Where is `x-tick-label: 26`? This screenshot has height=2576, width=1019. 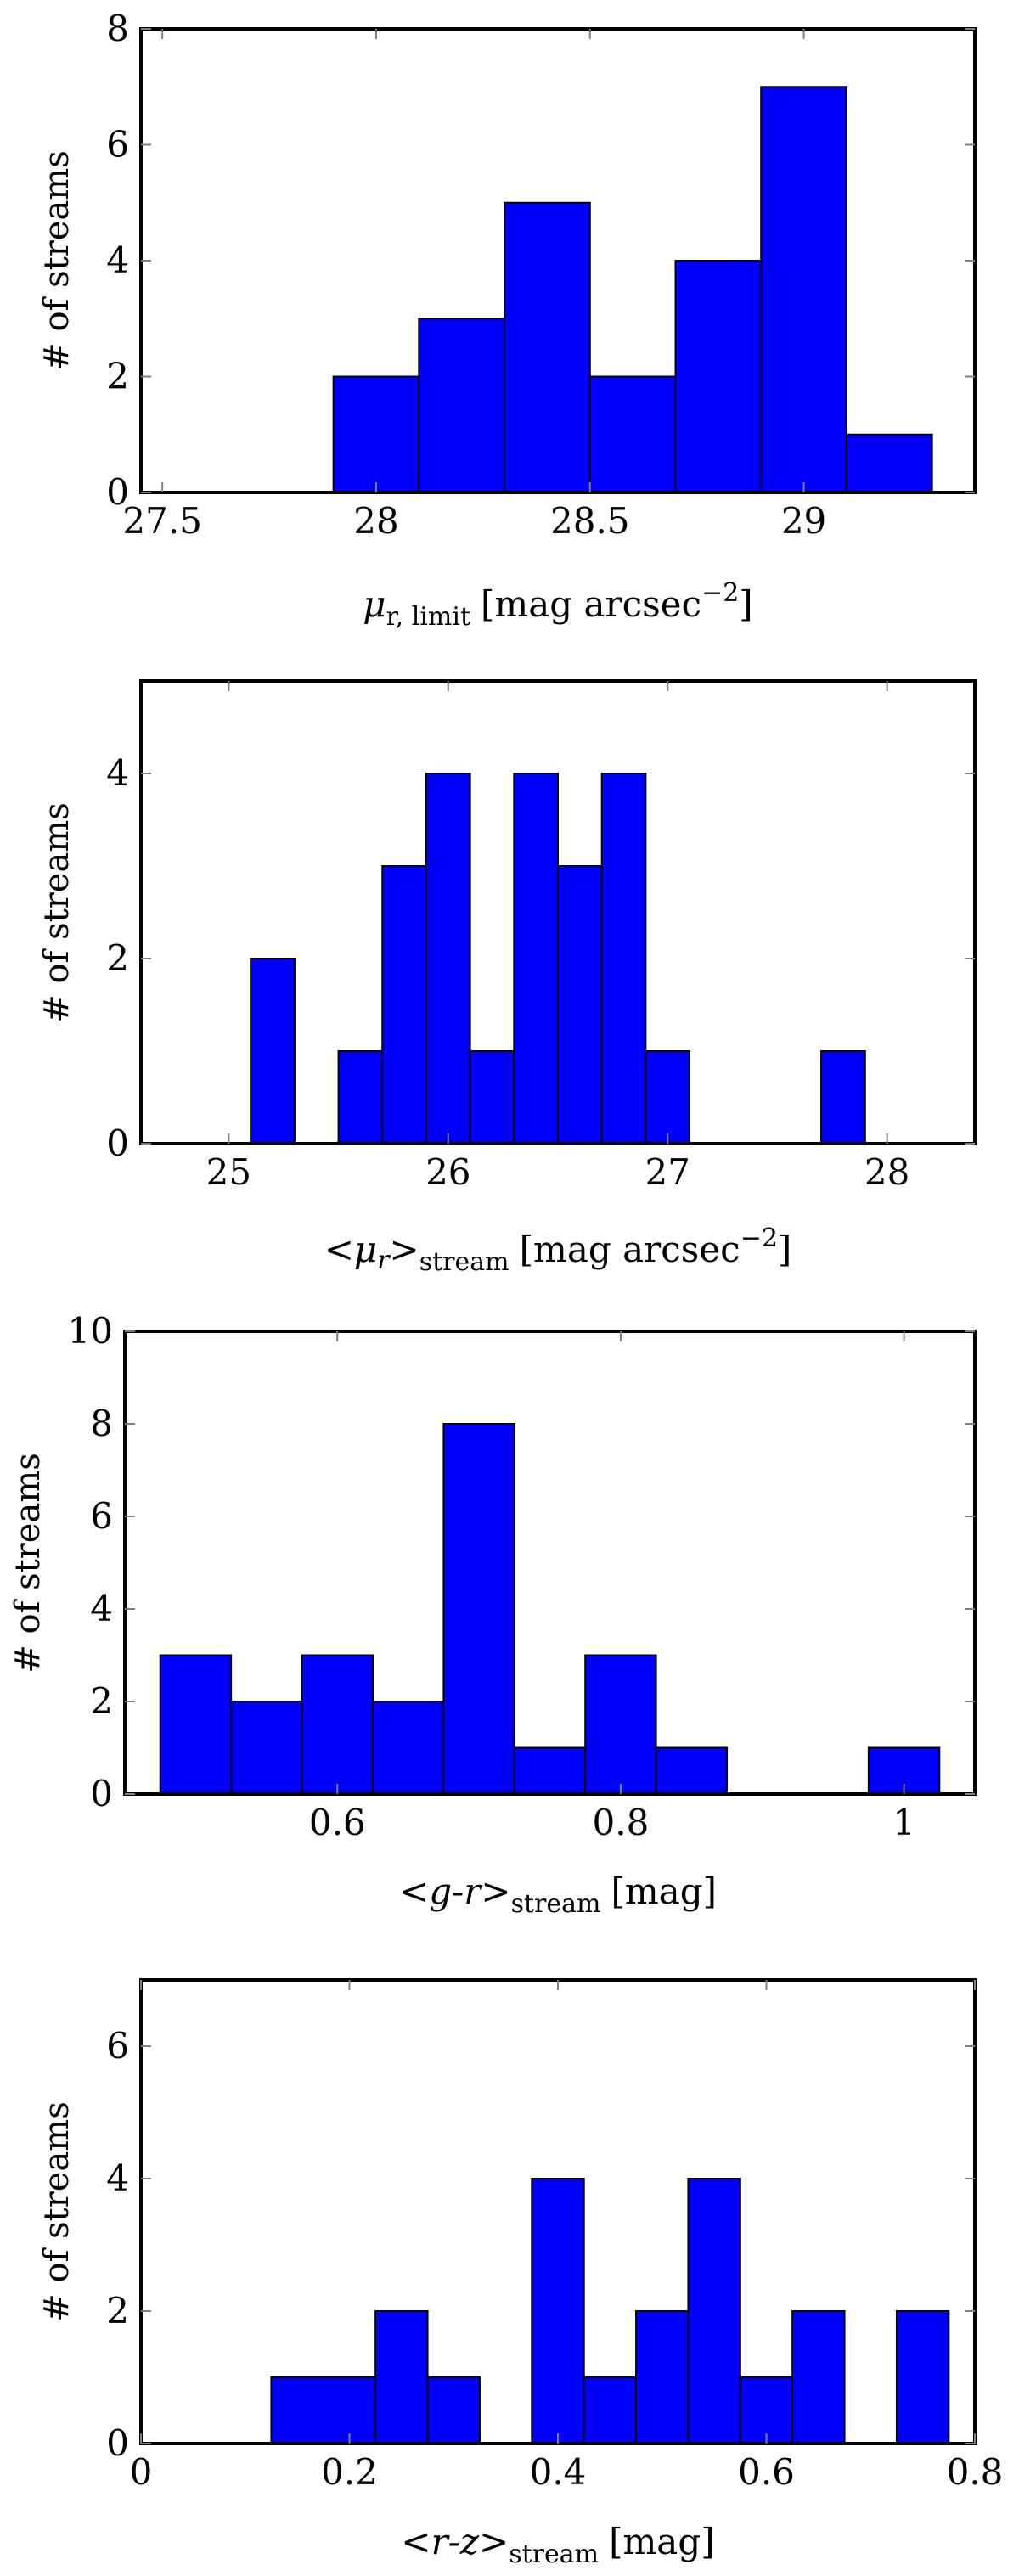 x-tick-label: 26 is located at coordinates (447, 1172).